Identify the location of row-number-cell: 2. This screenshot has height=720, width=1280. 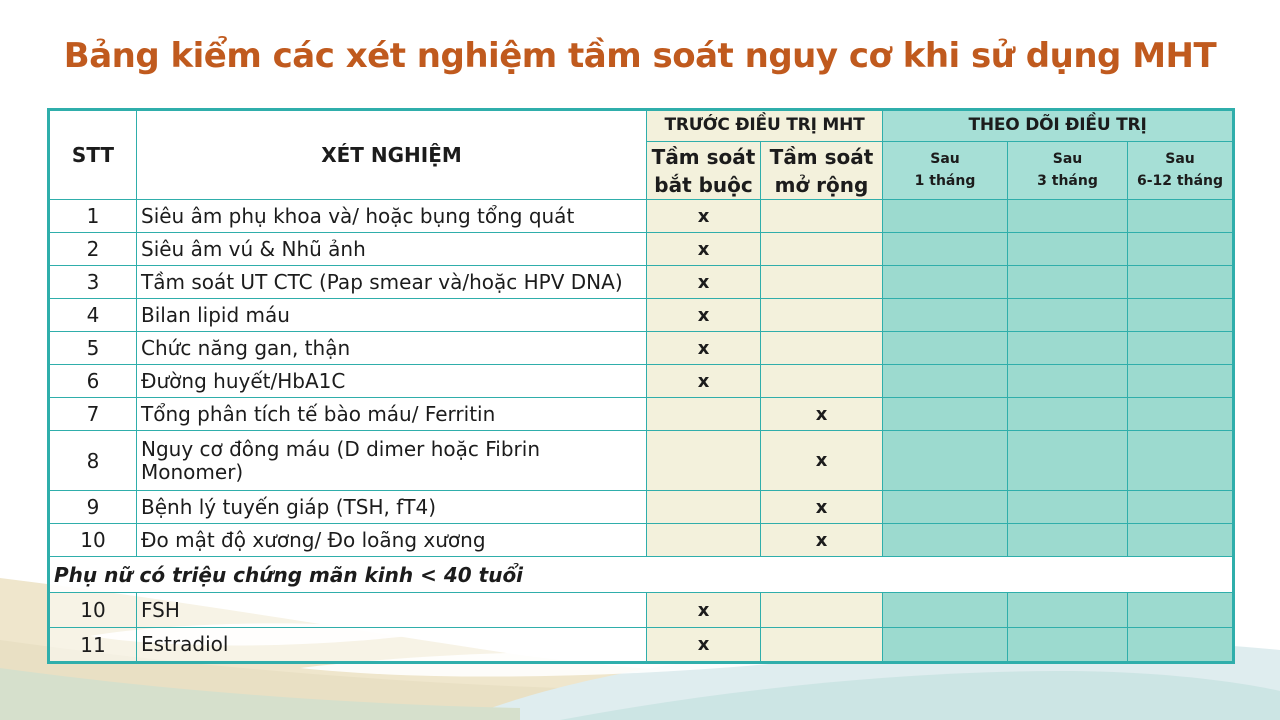
(92, 249).